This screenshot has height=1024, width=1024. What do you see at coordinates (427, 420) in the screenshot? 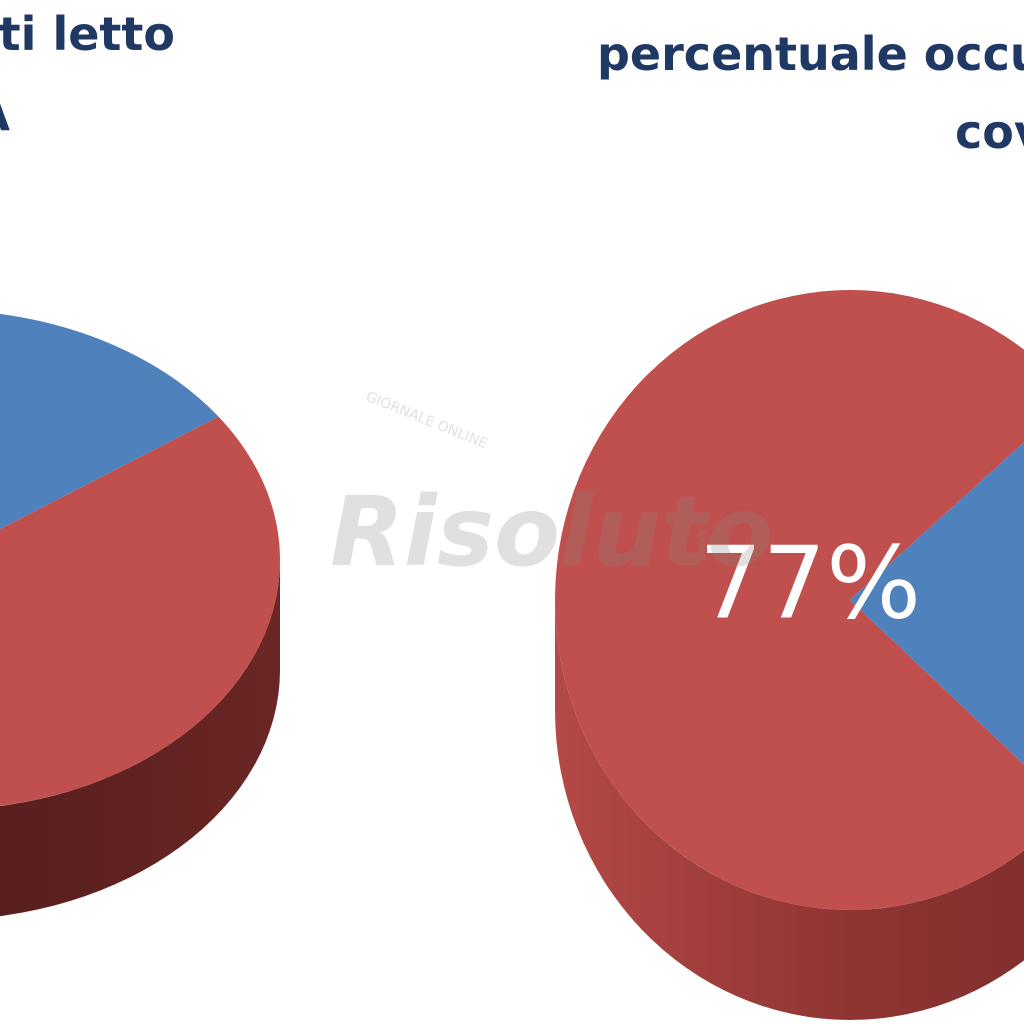
I see `watermark-tagline: GIORNALE ONLINE` at bounding box center [427, 420].